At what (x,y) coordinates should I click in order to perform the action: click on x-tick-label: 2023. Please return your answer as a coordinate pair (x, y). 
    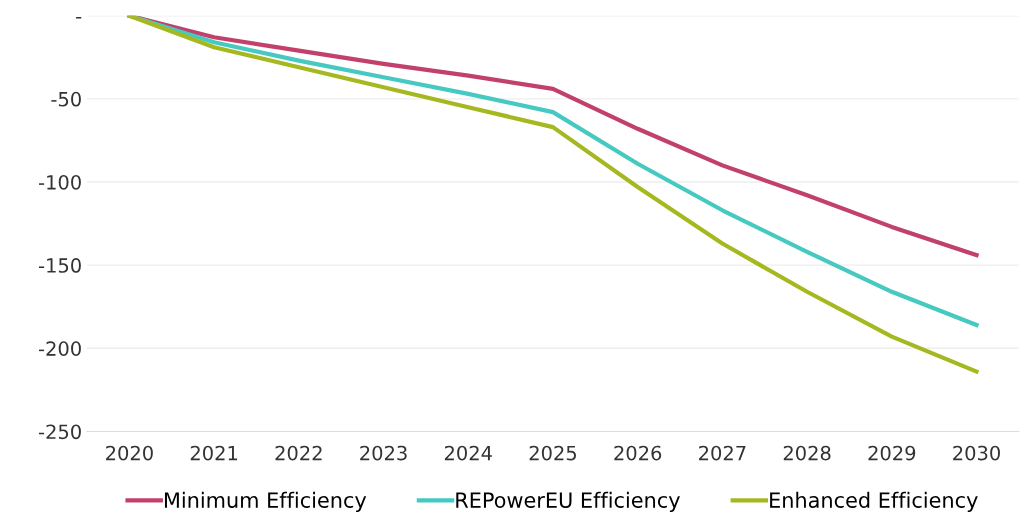
    Looking at the image, I should click on (383, 453).